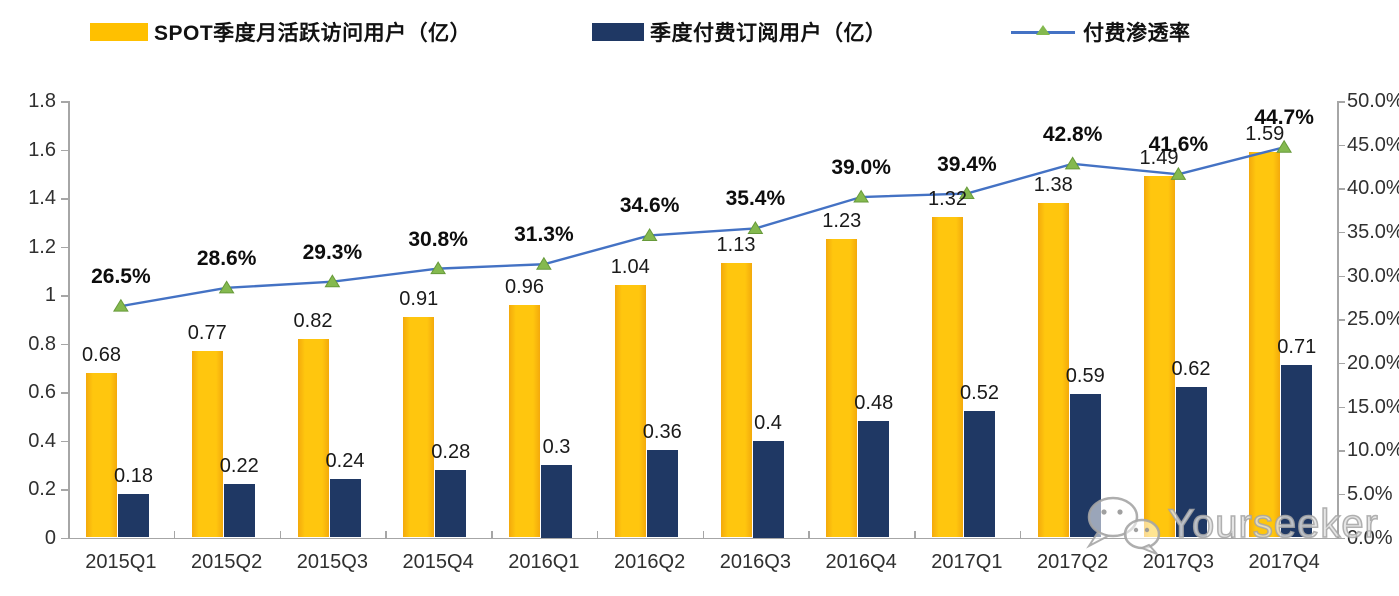  Describe the element at coordinates (121, 277) in the screenshot. I see `penetration-label: 26.5%` at that location.